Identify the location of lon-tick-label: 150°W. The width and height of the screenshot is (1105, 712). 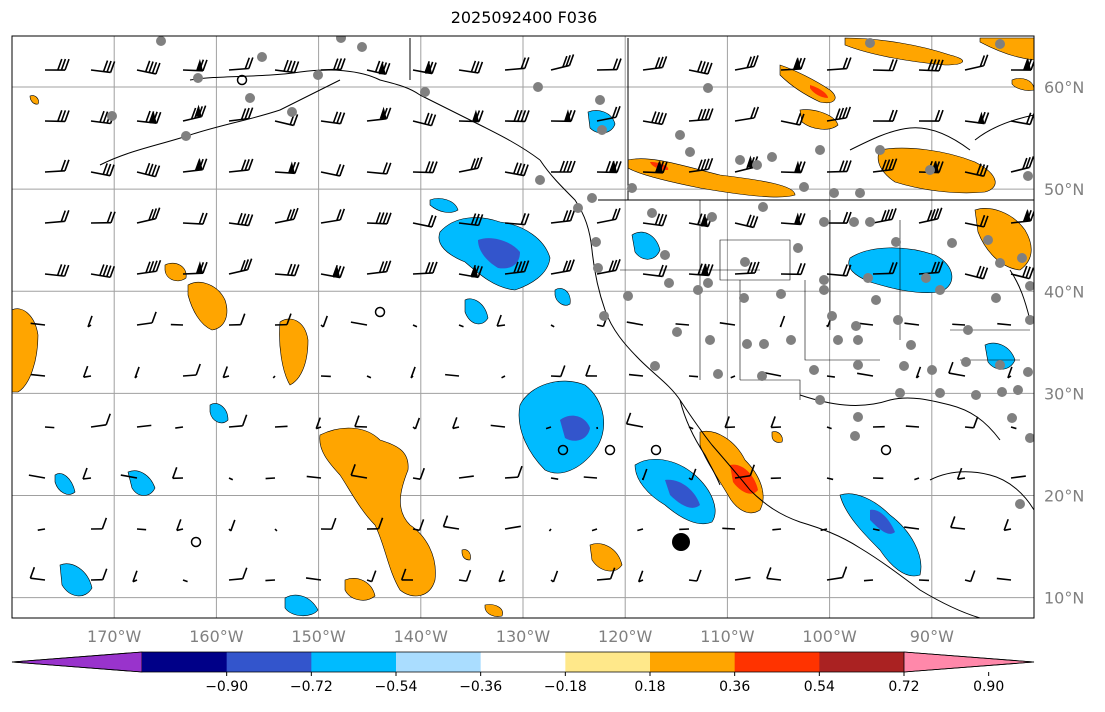
(318, 636).